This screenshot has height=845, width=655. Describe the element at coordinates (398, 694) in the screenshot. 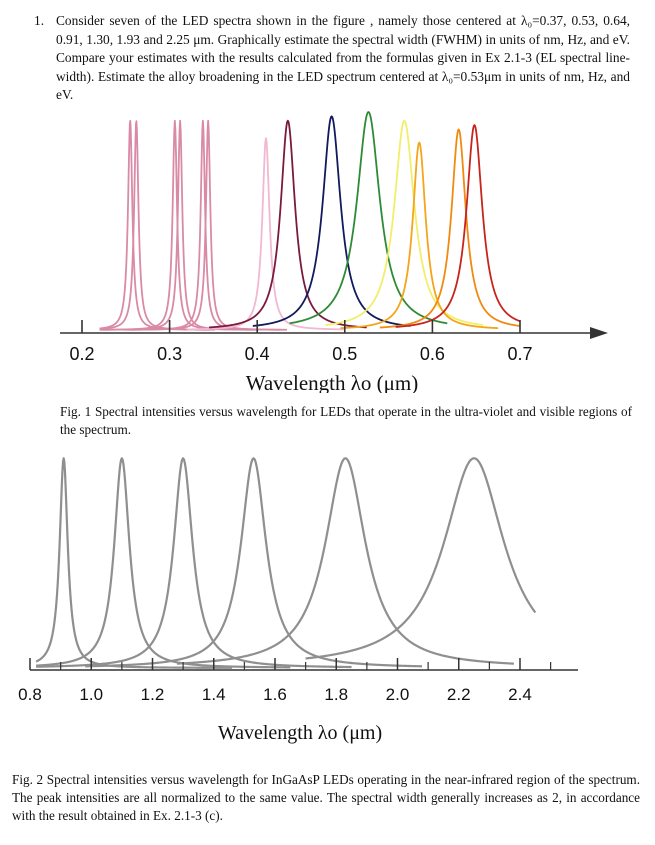

I see `figure-2-tick-label: 2.0` at that location.